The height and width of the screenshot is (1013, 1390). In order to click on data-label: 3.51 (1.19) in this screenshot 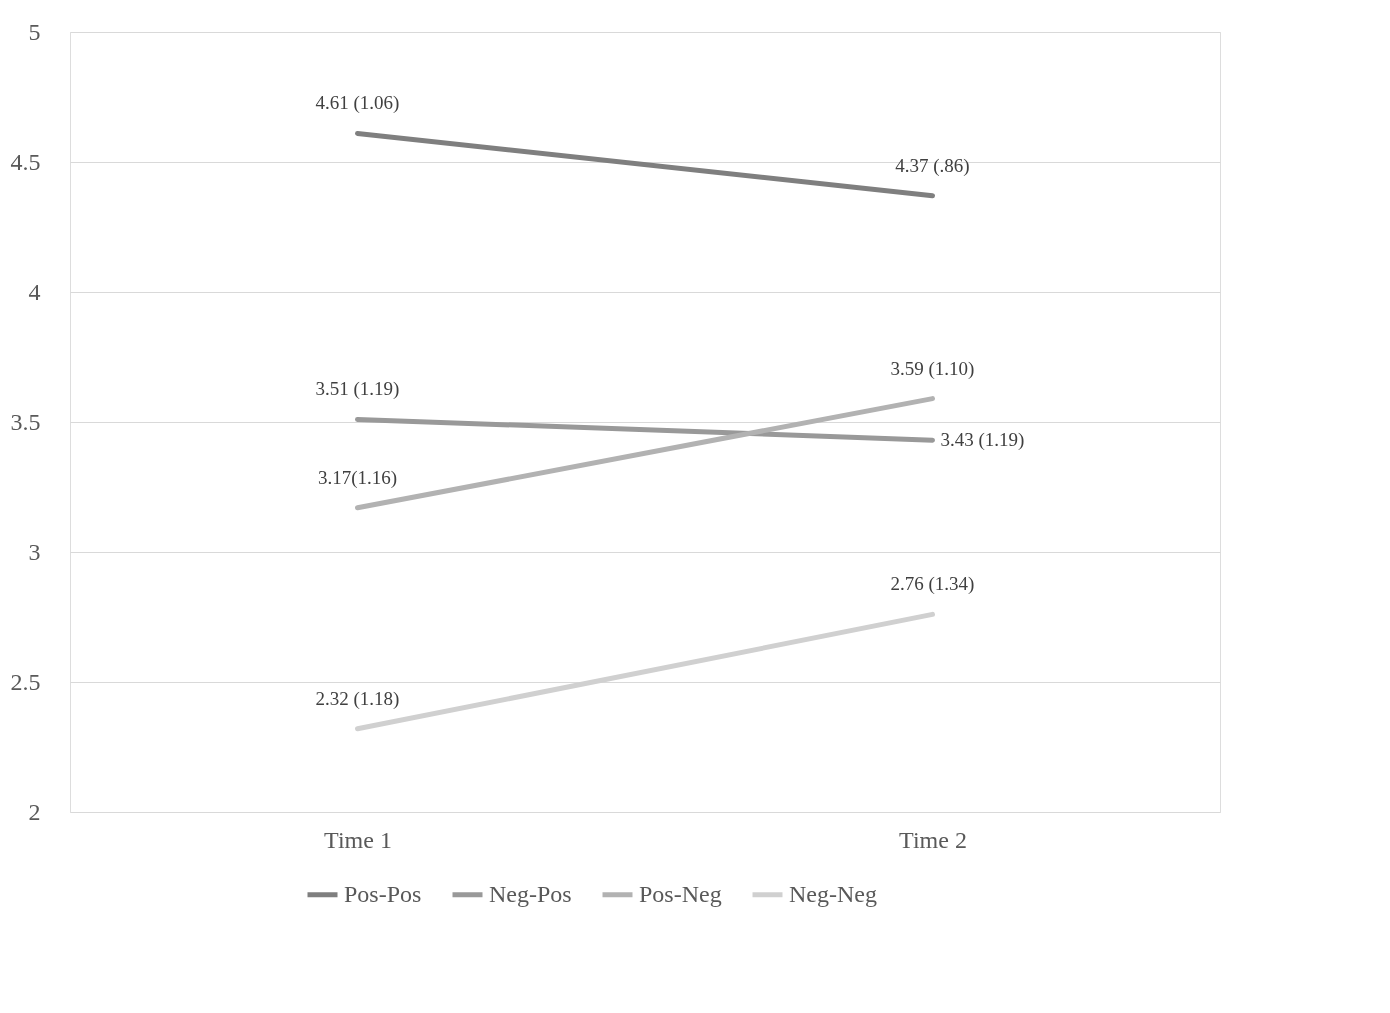, I will do `click(357, 389)`.